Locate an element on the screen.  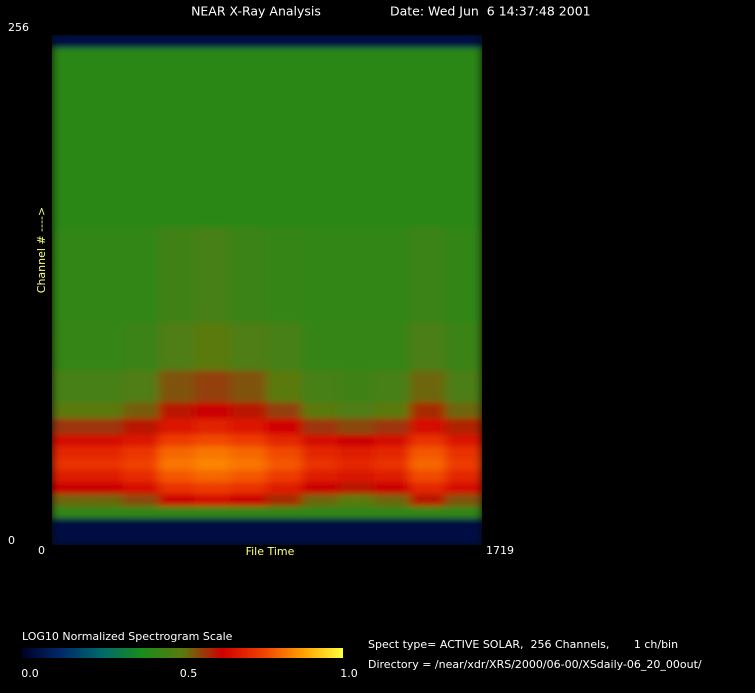
colorbar-tick-label: 0.5 is located at coordinates (189, 673).